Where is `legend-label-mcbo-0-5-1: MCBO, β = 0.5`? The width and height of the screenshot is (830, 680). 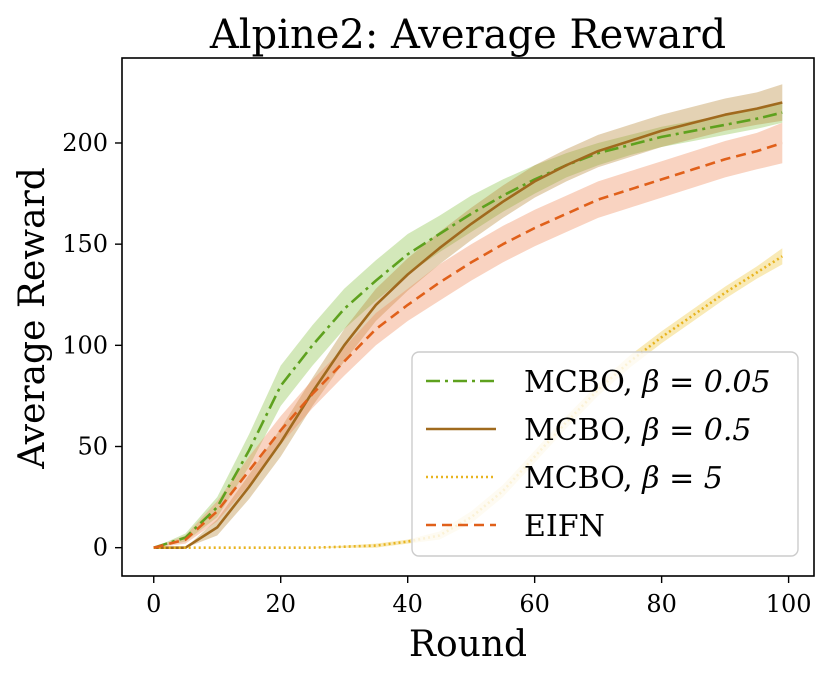
legend-label-mcbo-0-5-1: MCBO, β = 0.5 is located at coordinates (637, 430).